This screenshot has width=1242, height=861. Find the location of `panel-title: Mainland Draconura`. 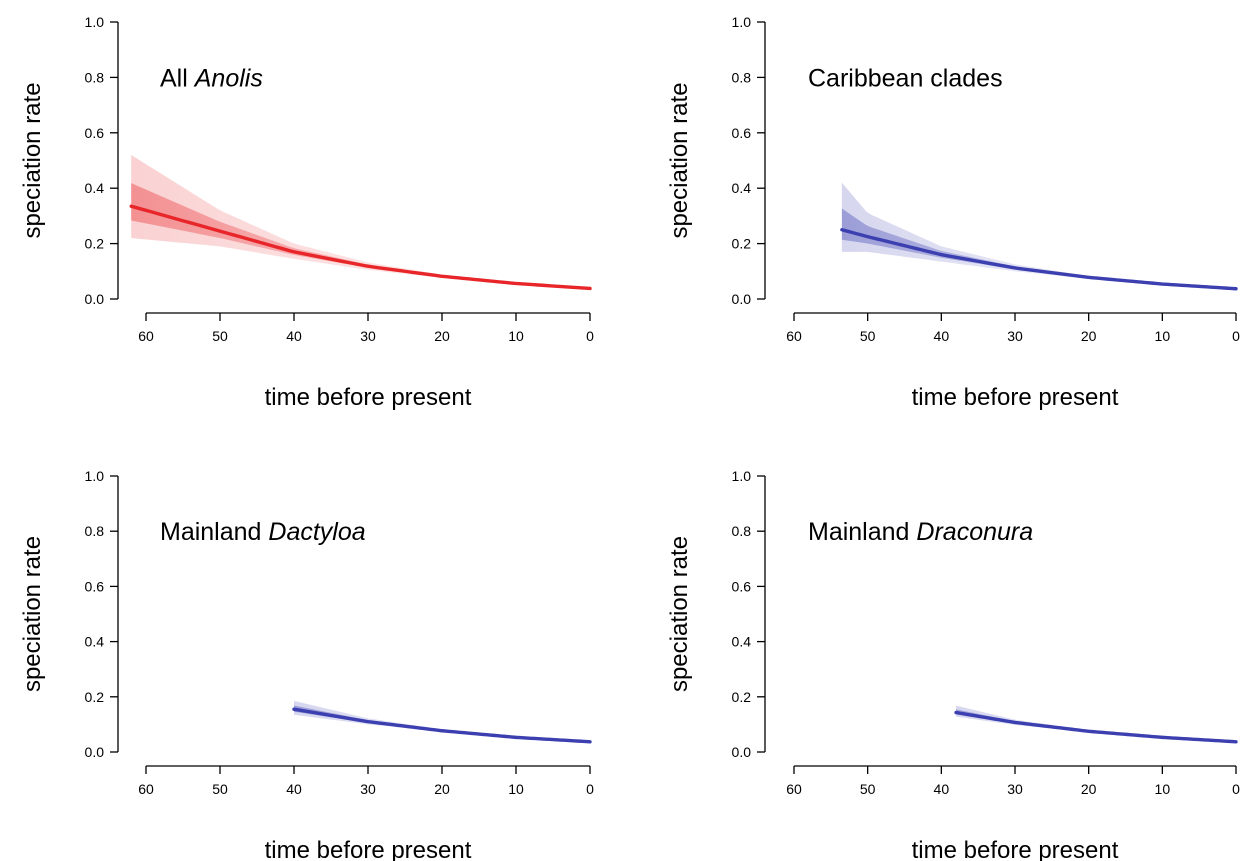

panel-title: Mainland Draconura is located at coordinates (920, 532).